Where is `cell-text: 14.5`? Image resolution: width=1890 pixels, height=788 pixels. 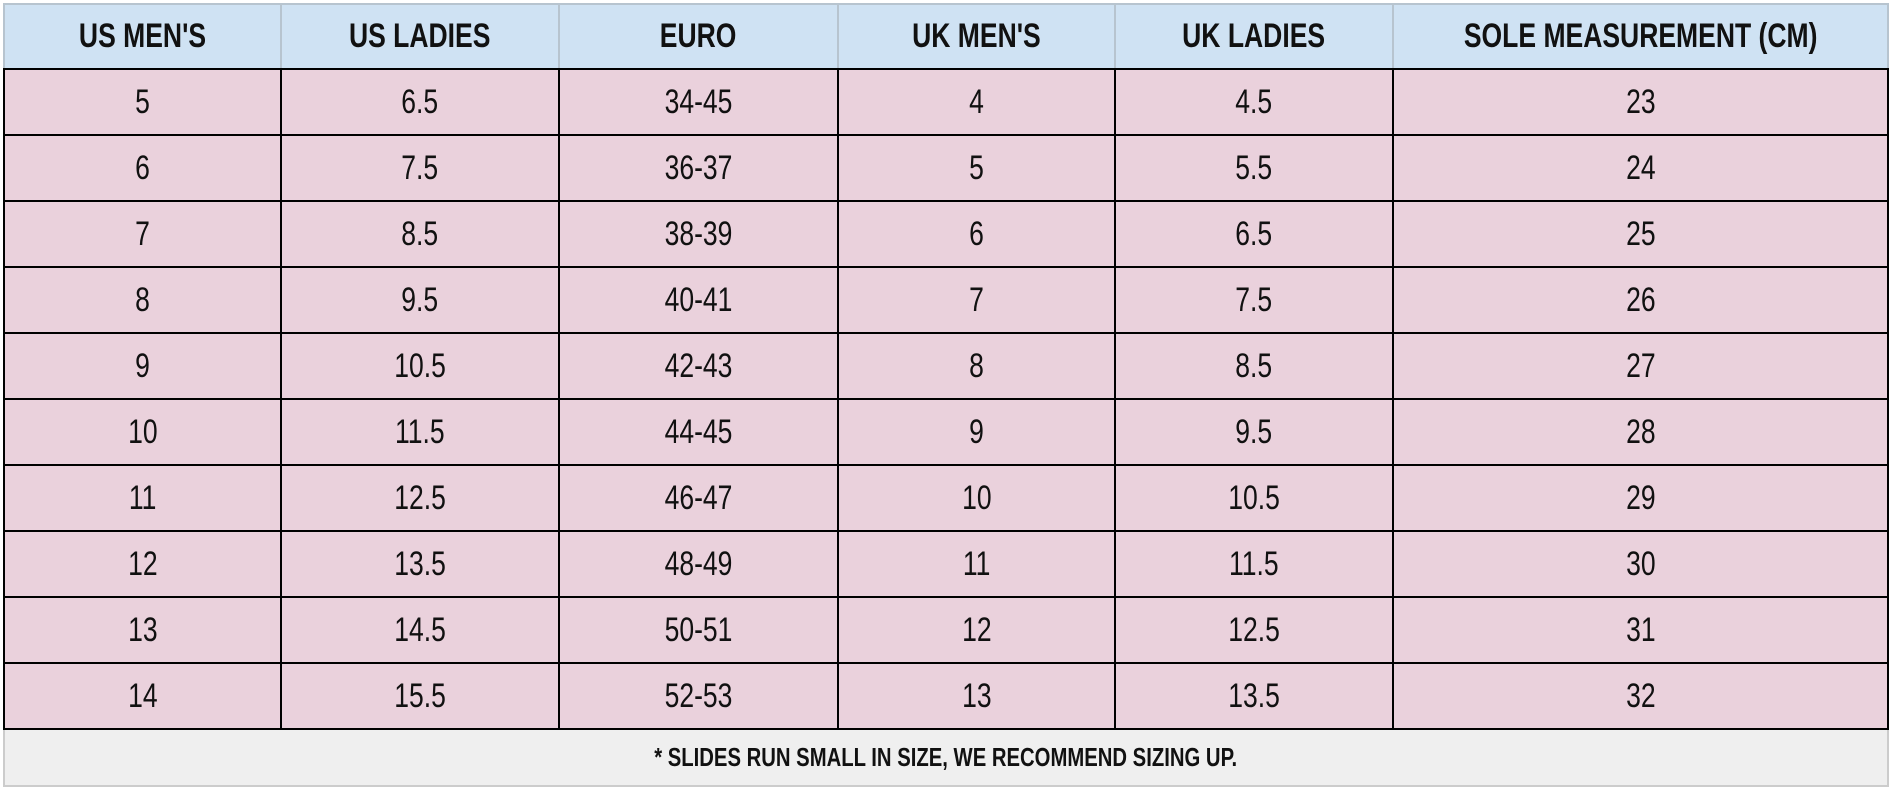
cell-text: 14.5 is located at coordinates (420, 629).